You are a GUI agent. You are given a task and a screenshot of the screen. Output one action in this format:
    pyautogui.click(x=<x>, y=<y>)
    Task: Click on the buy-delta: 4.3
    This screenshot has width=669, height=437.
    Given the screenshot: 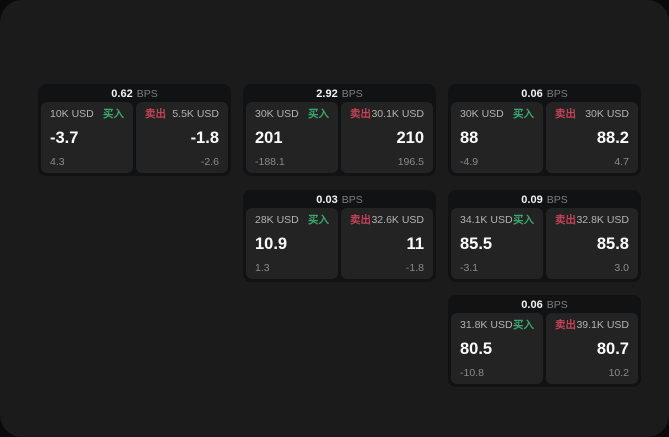 What is the action you would take?
    pyautogui.click(x=57, y=161)
    